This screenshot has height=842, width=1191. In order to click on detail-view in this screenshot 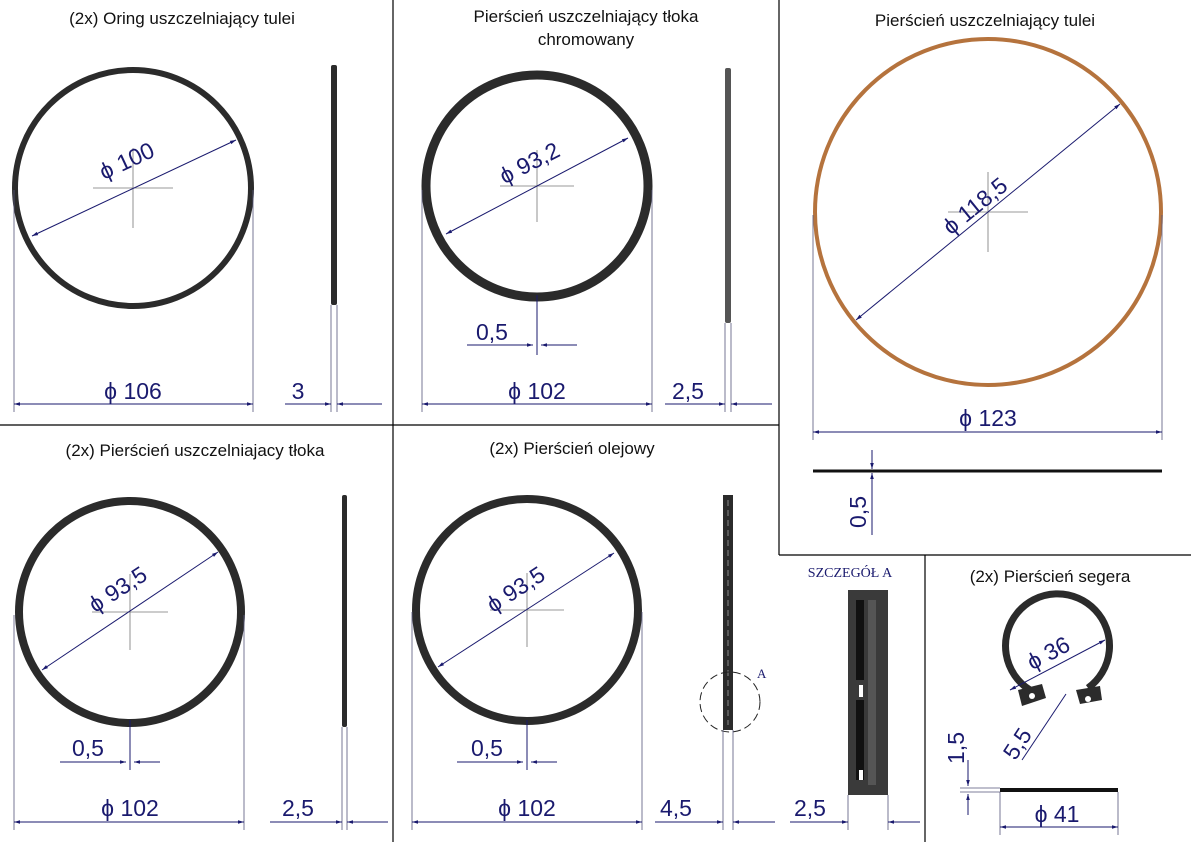, I will do `click(868, 692)`.